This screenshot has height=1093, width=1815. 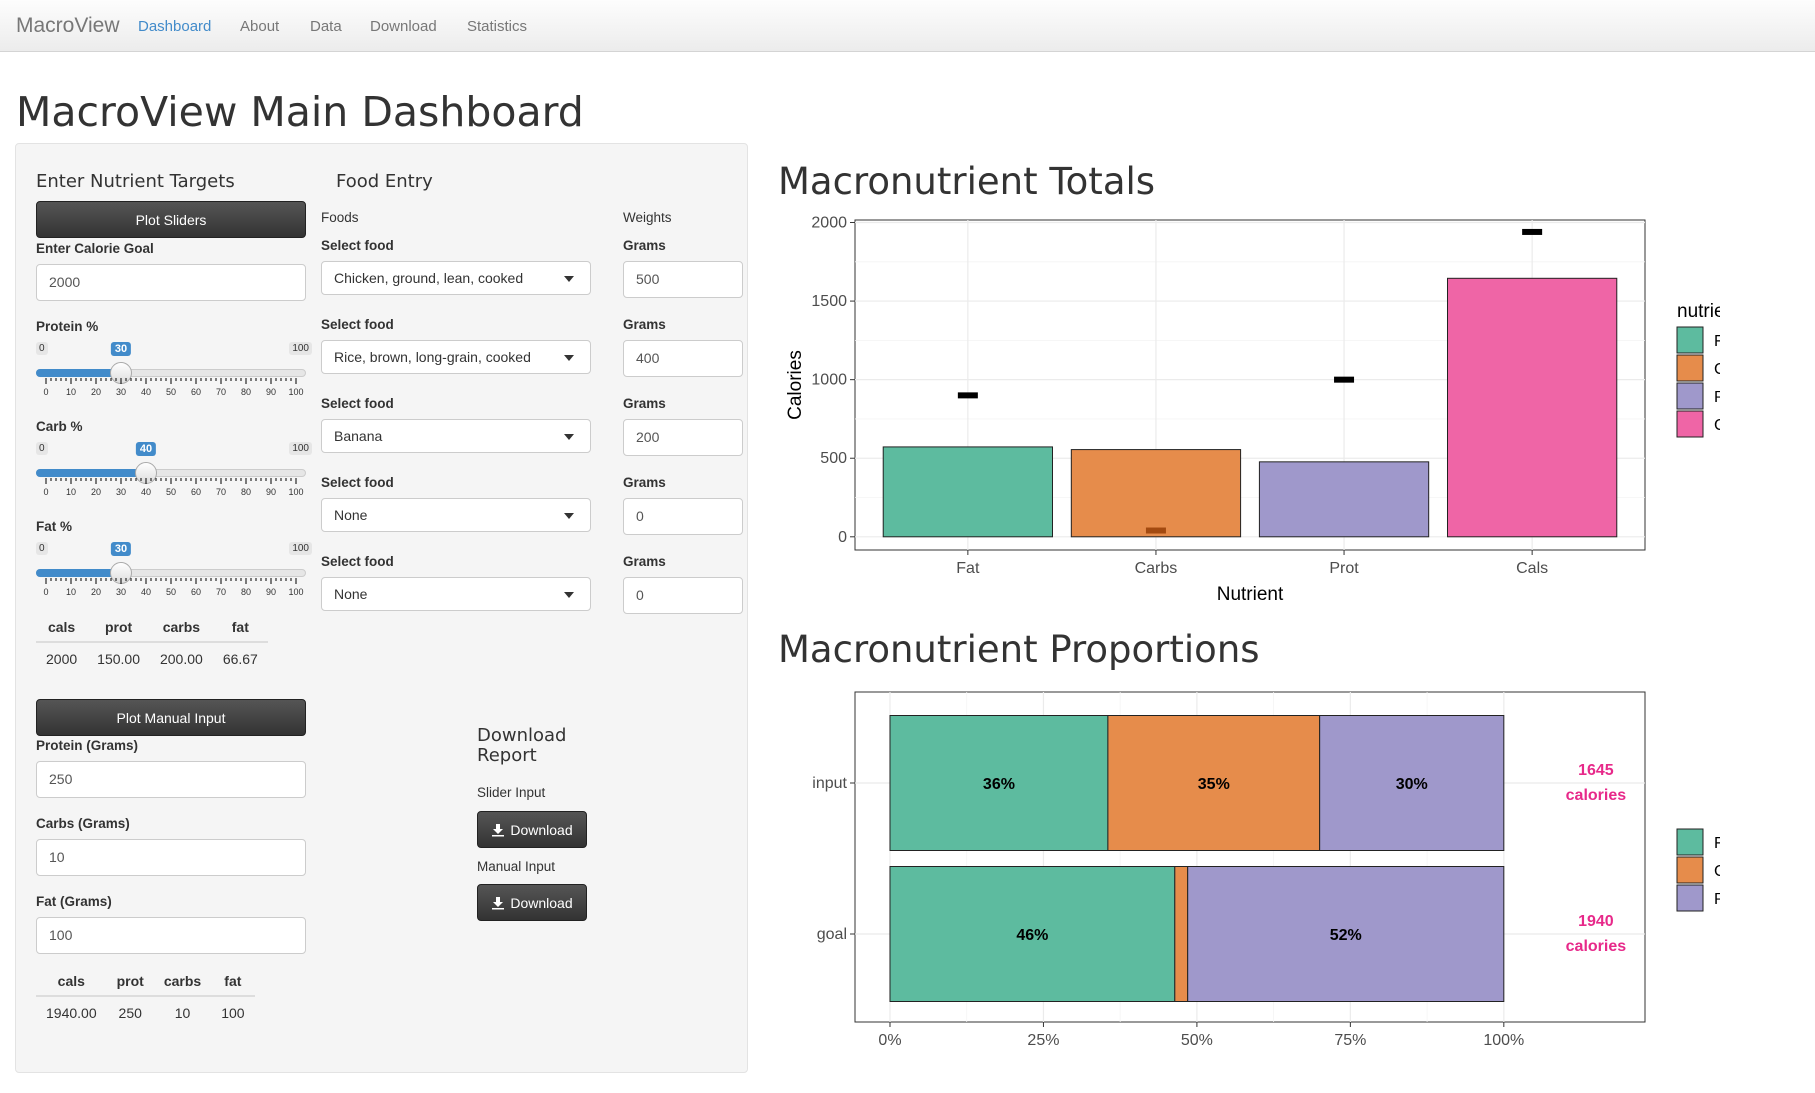 What do you see at coordinates (67, 326) in the screenshot?
I see `protein-slider-label: Protein %` at bounding box center [67, 326].